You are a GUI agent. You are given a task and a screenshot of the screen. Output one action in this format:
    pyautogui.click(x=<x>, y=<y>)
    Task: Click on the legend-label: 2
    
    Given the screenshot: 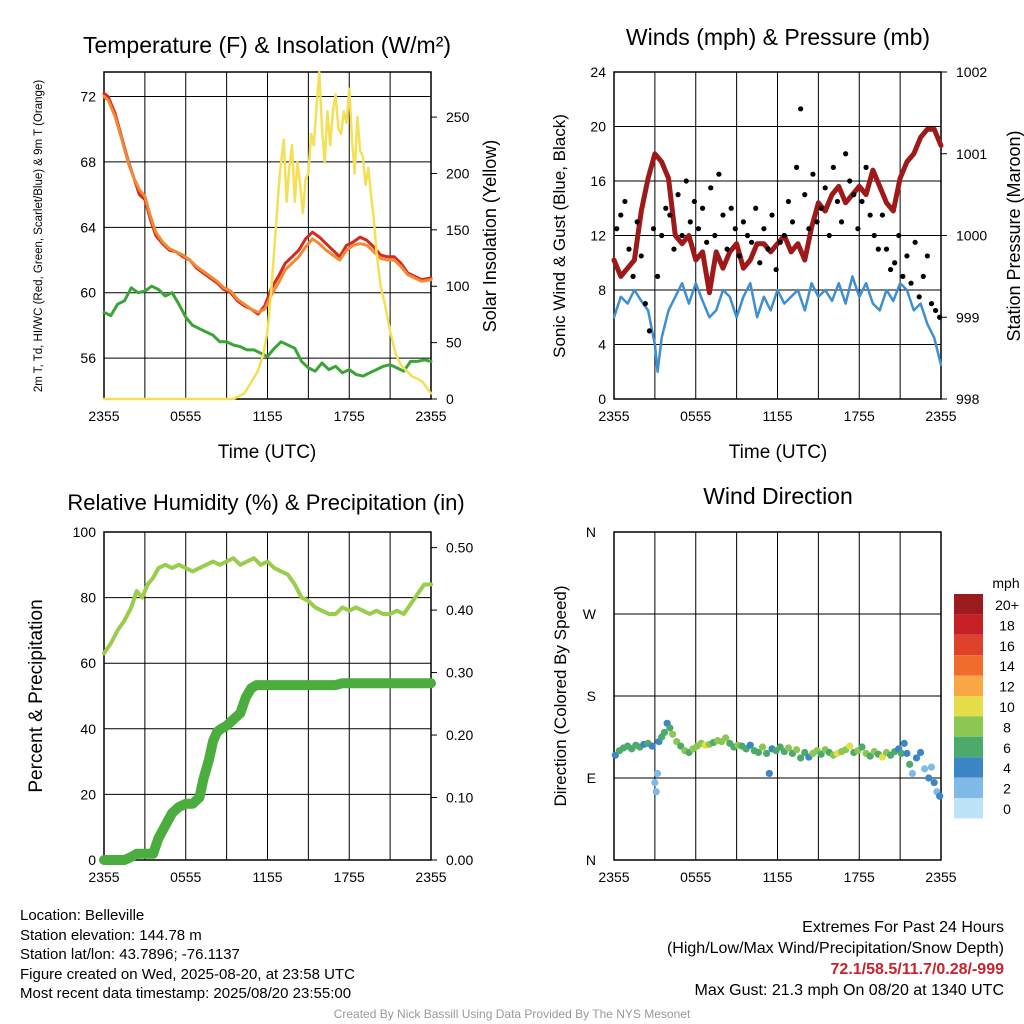 What is the action you would take?
    pyautogui.click(x=1007, y=789)
    